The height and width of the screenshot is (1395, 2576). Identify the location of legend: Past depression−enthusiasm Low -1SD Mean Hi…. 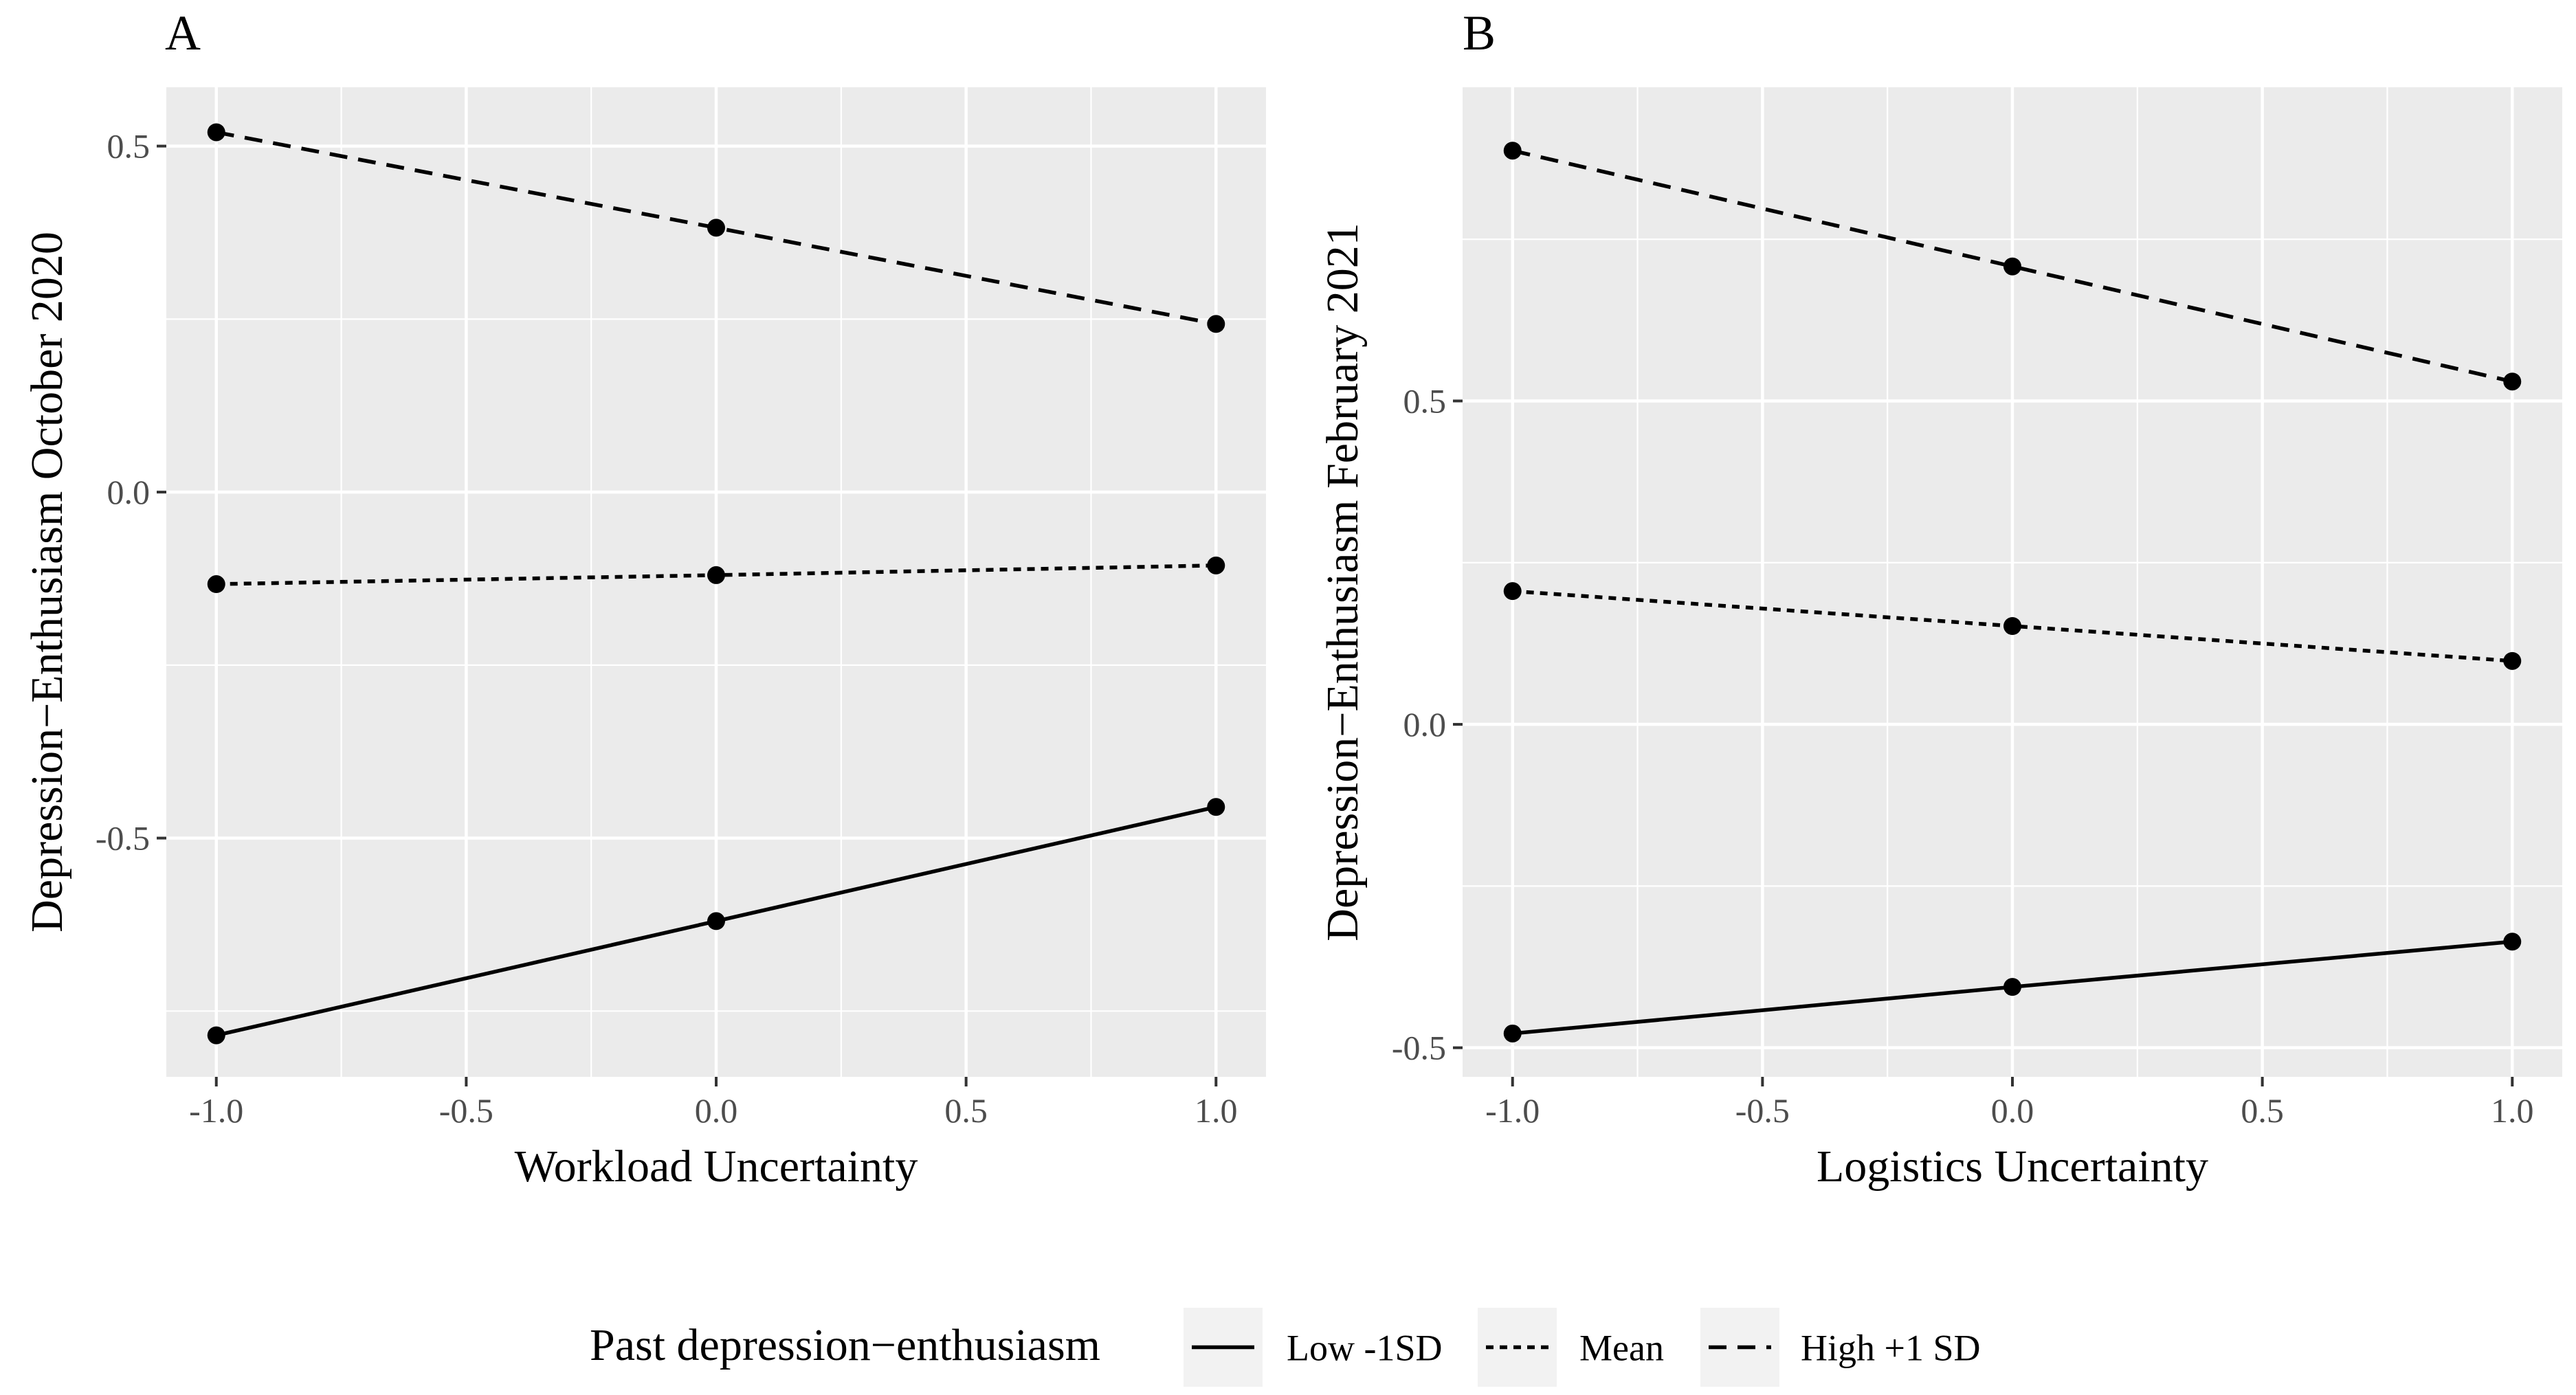
(1285, 1347).